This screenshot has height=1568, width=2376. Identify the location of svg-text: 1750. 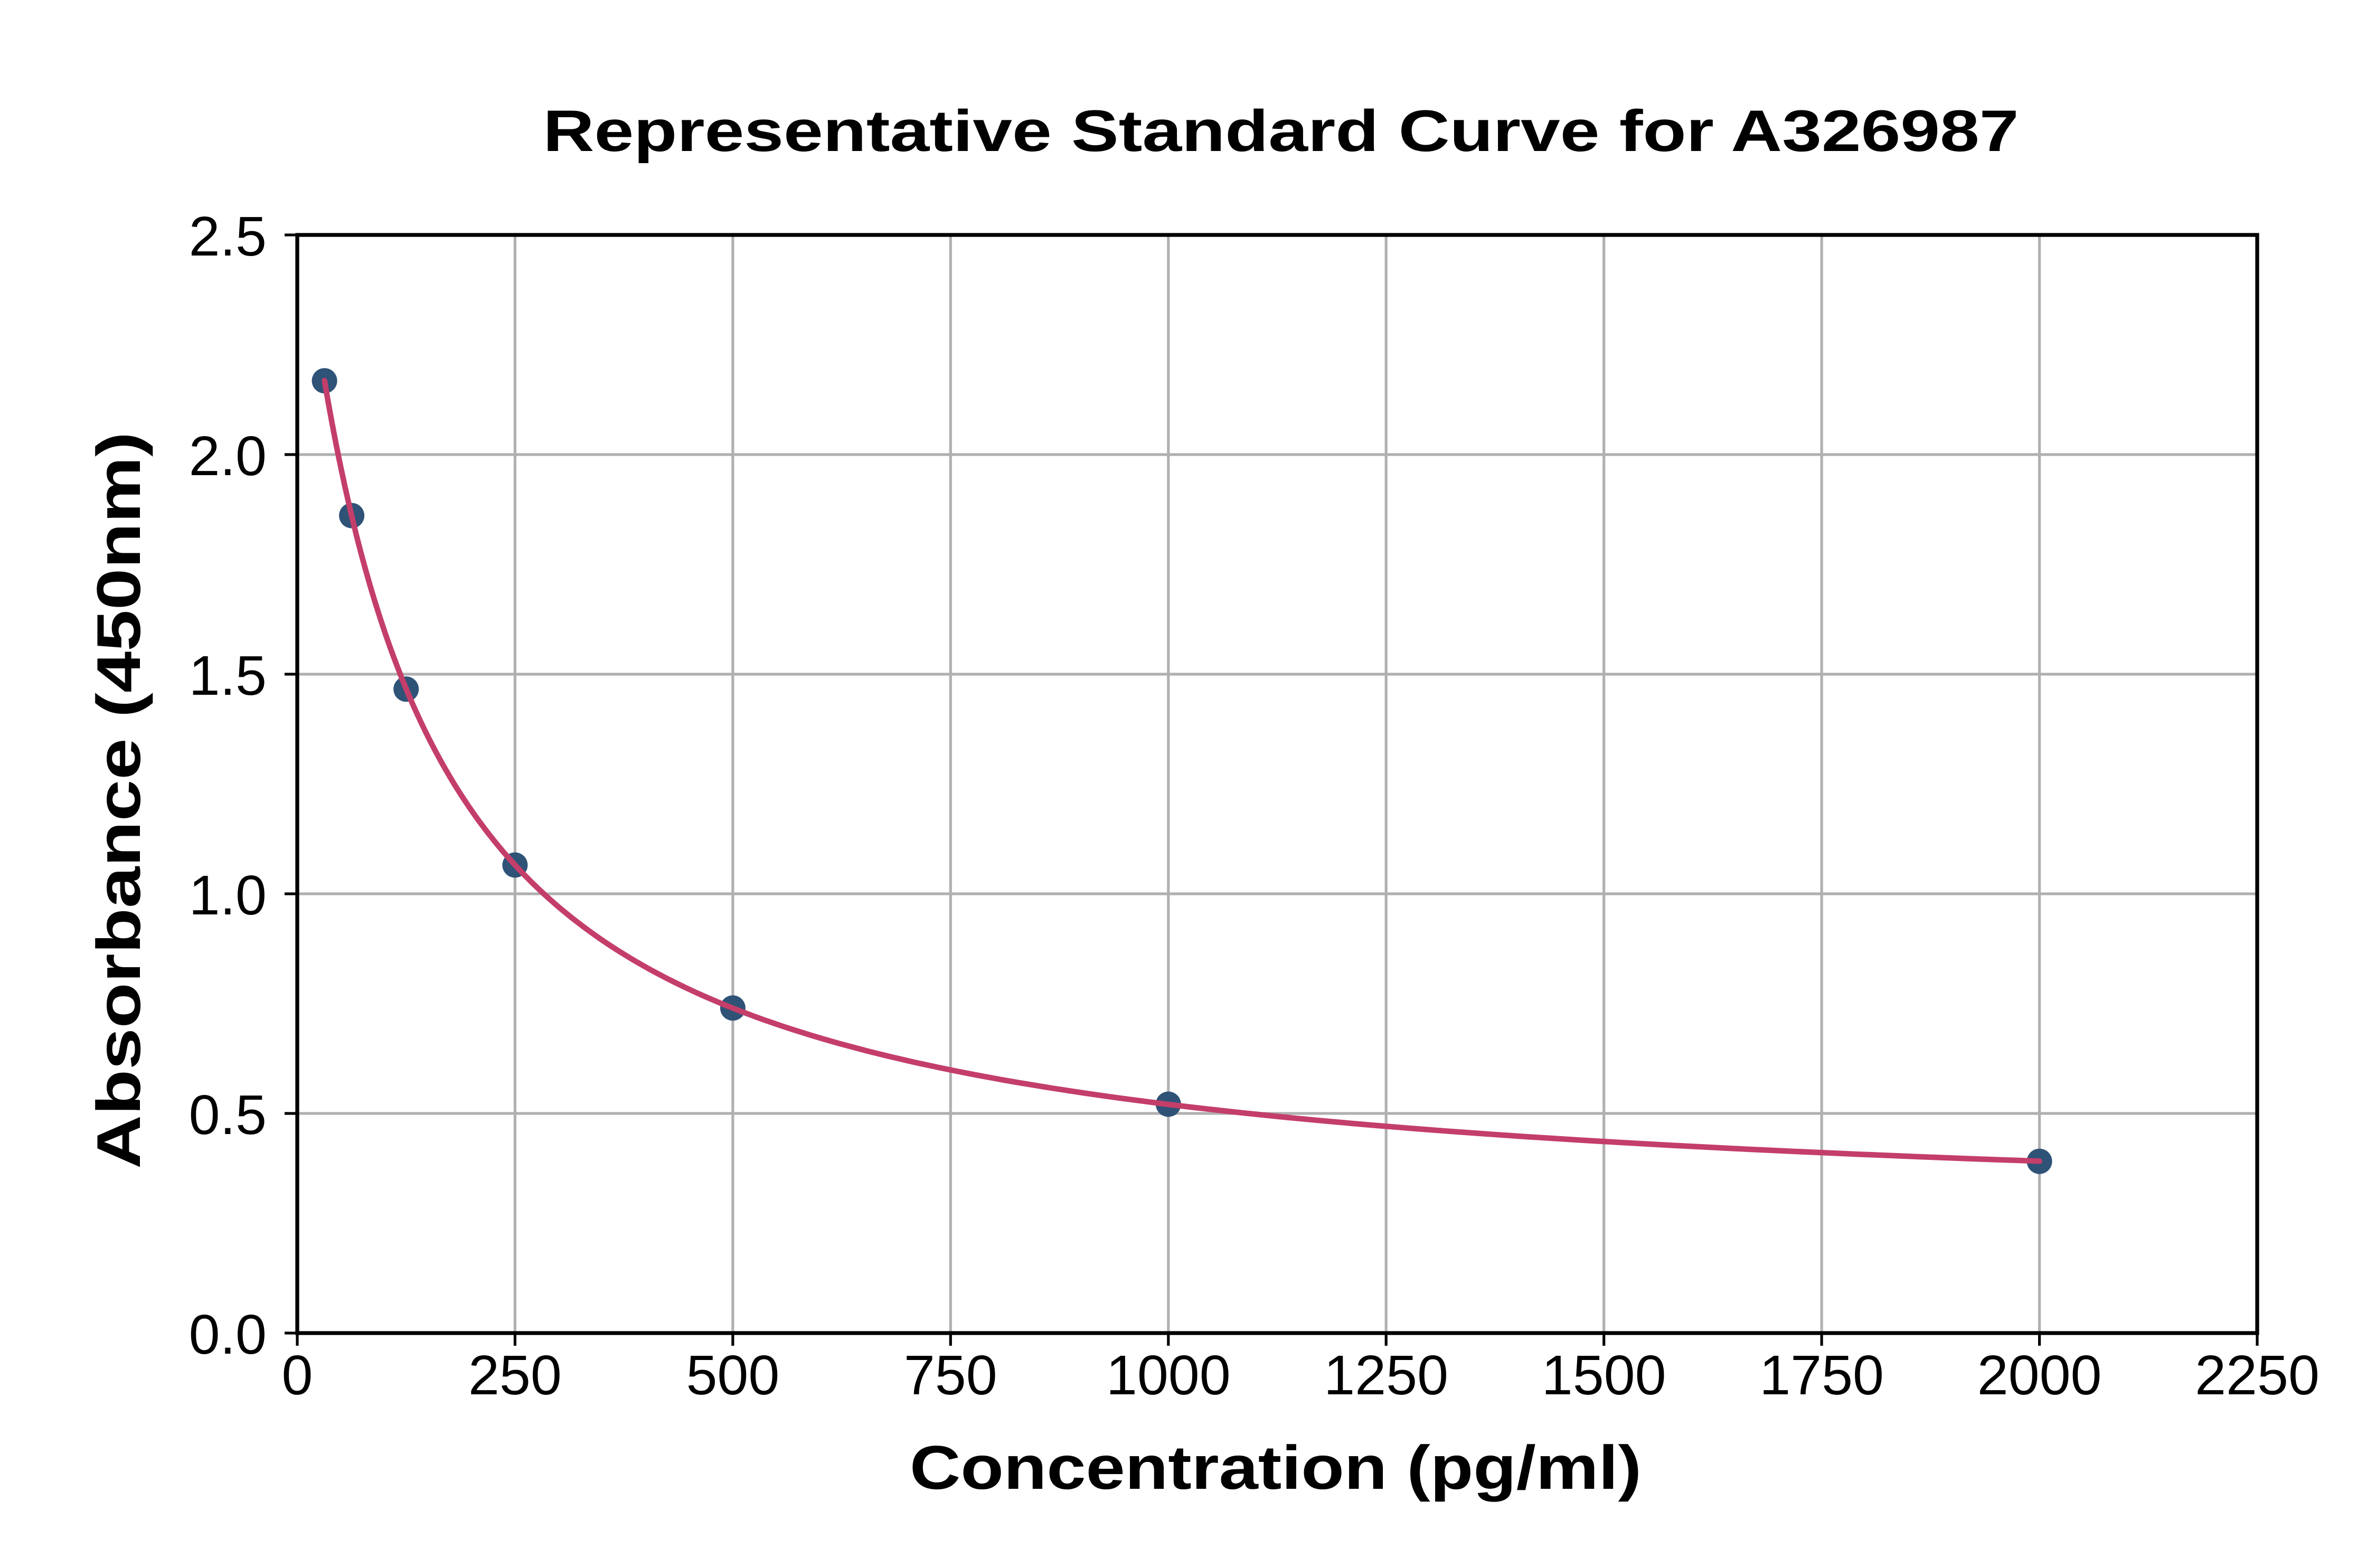
(1821, 1375).